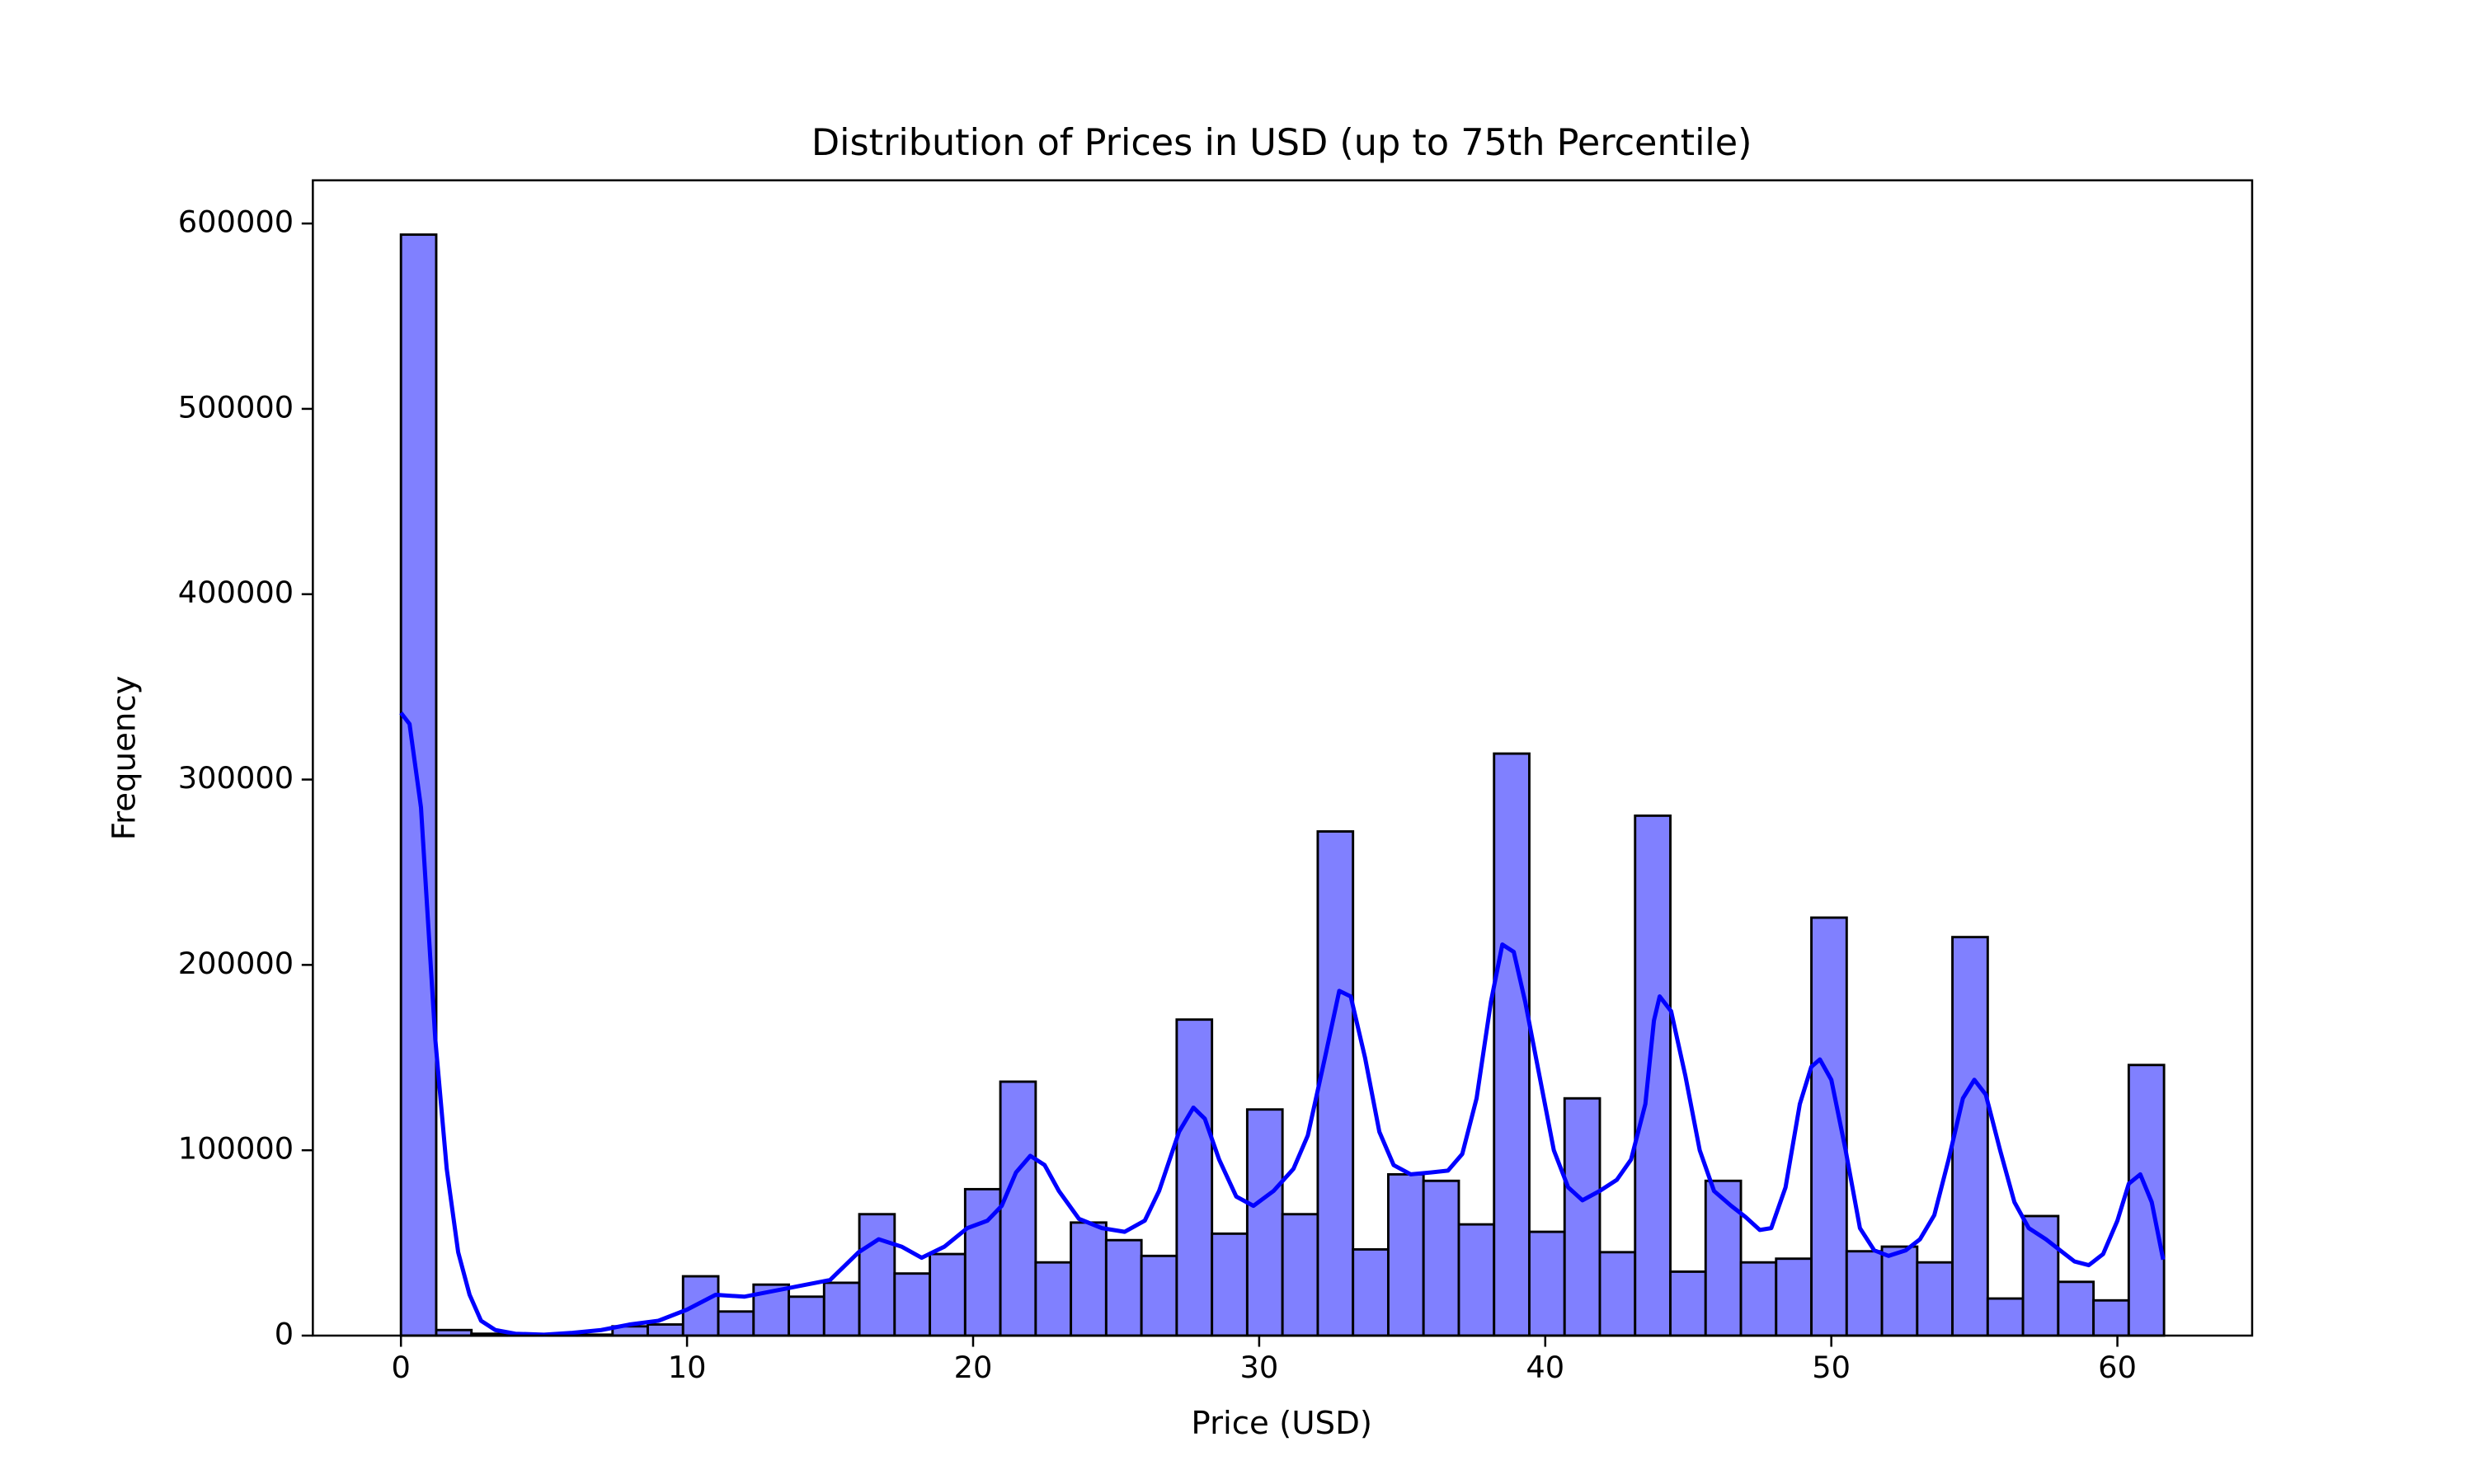 The height and width of the screenshot is (1484, 2474). Describe the element at coordinates (1258, 1367) in the screenshot. I see `x-tick-label: 30` at that location.